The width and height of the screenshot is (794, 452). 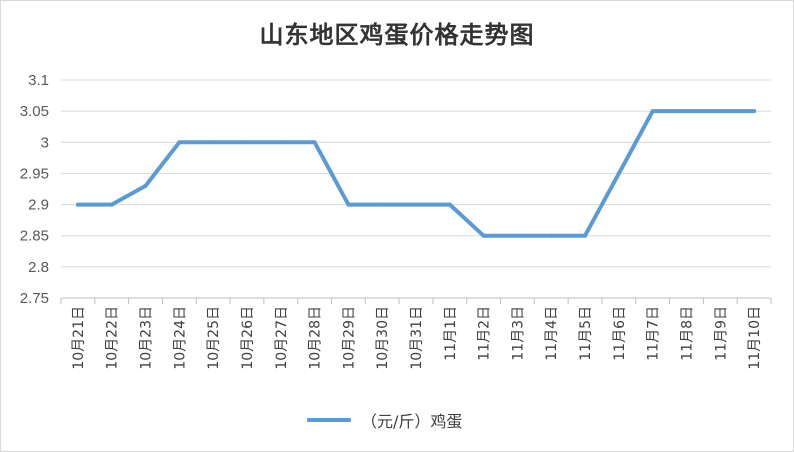 I want to click on x-tick-label: 10月26日, so click(x=248, y=338).